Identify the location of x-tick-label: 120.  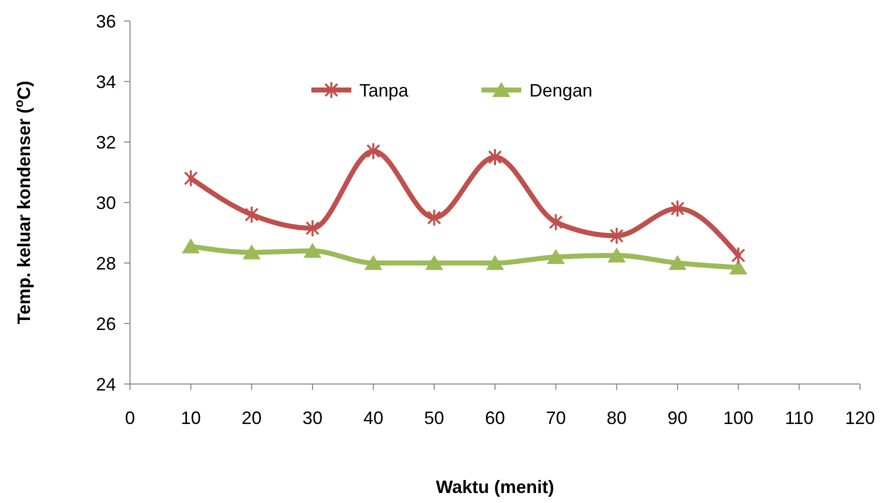
(860, 418).